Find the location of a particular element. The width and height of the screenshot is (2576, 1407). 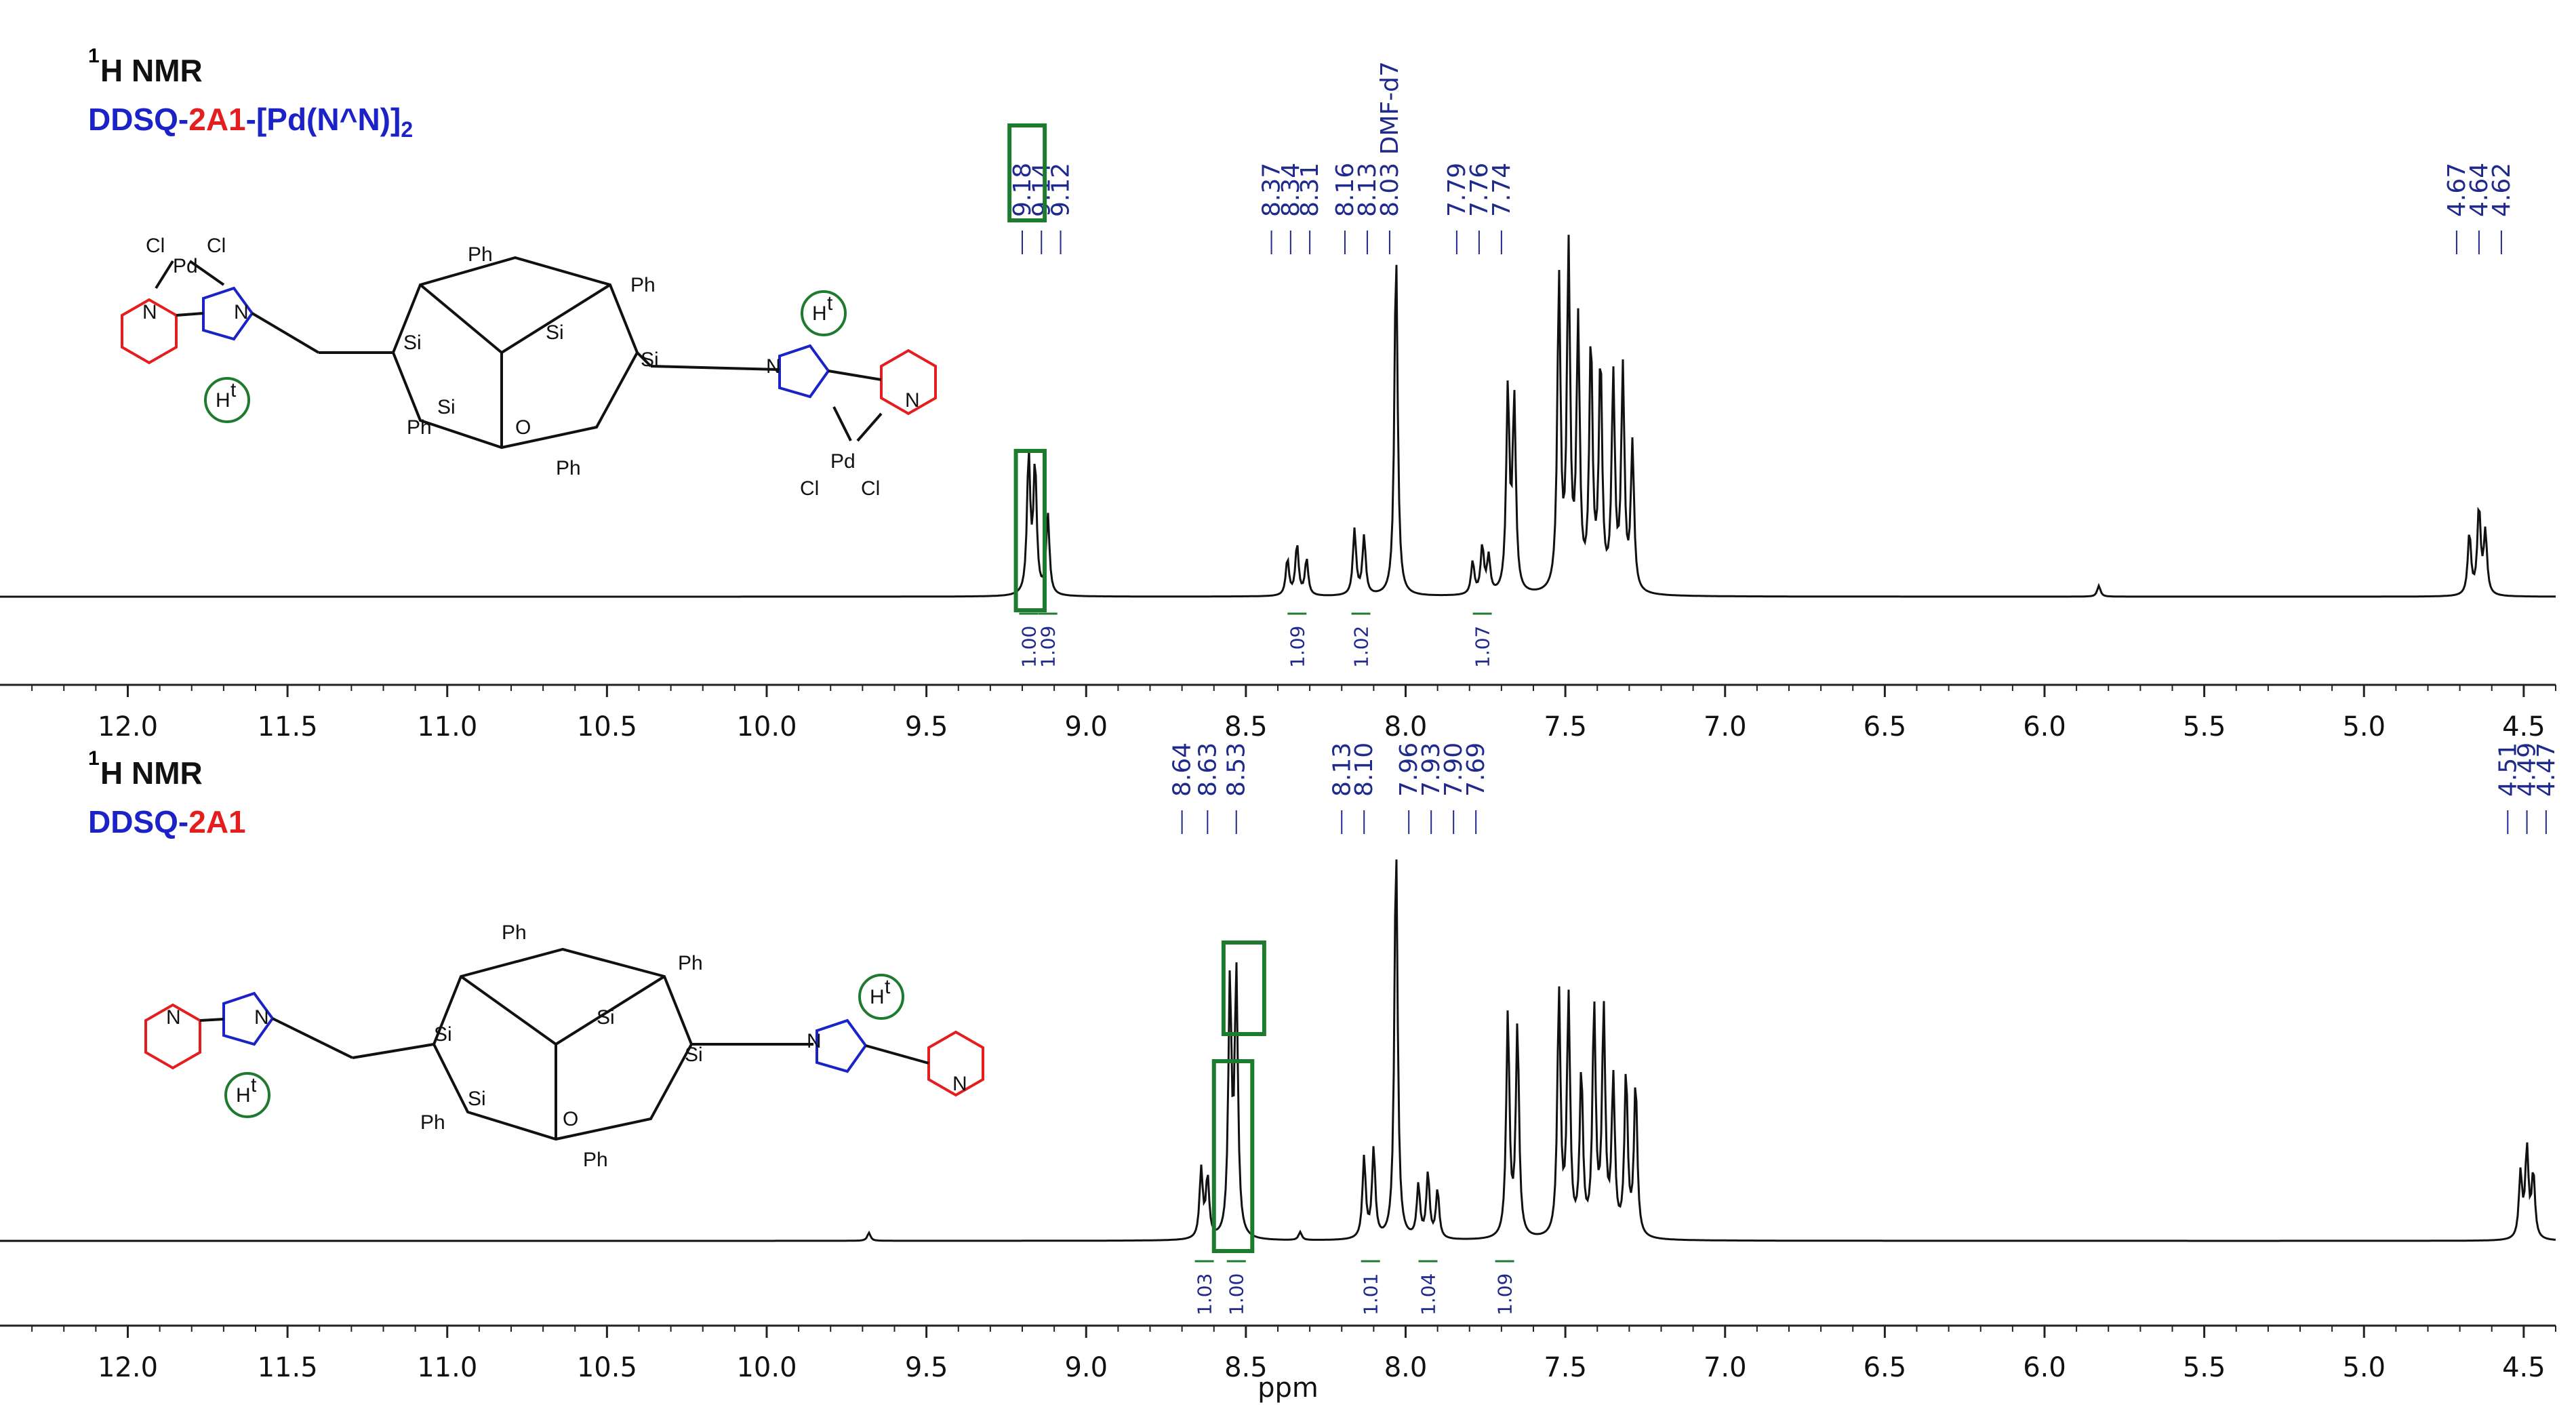

panel2-integrals: 1.03 1.00 1.01 1.04 1.09 is located at coordinates (1355, 1287).